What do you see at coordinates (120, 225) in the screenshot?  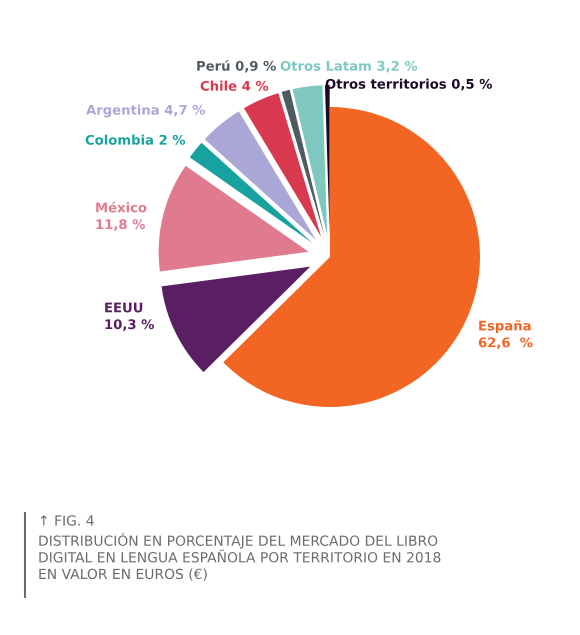 I see `data-label: 11,8 %` at bounding box center [120, 225].